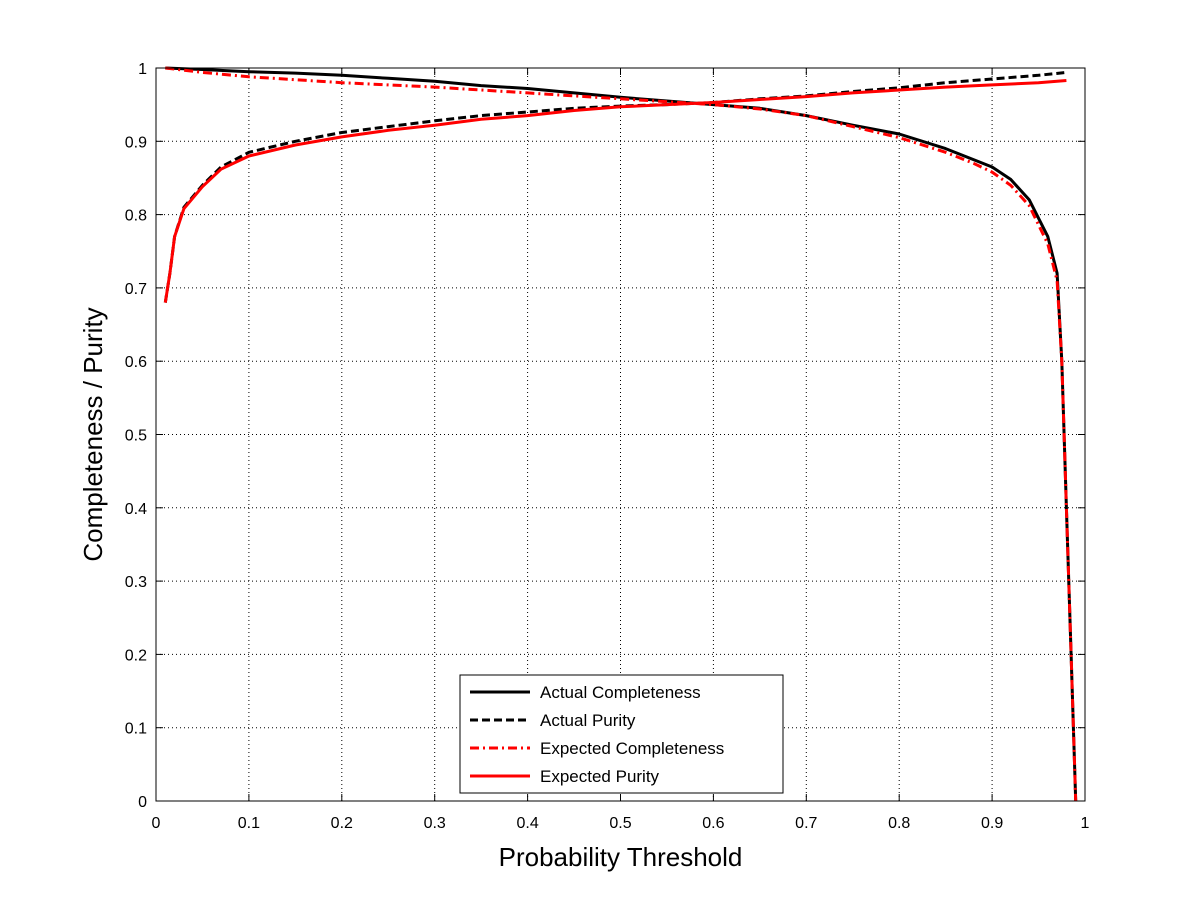  Describe the element at coordinates (620, 692) in the screenshot. I see `legend-label: Actual Completeness` at that location.